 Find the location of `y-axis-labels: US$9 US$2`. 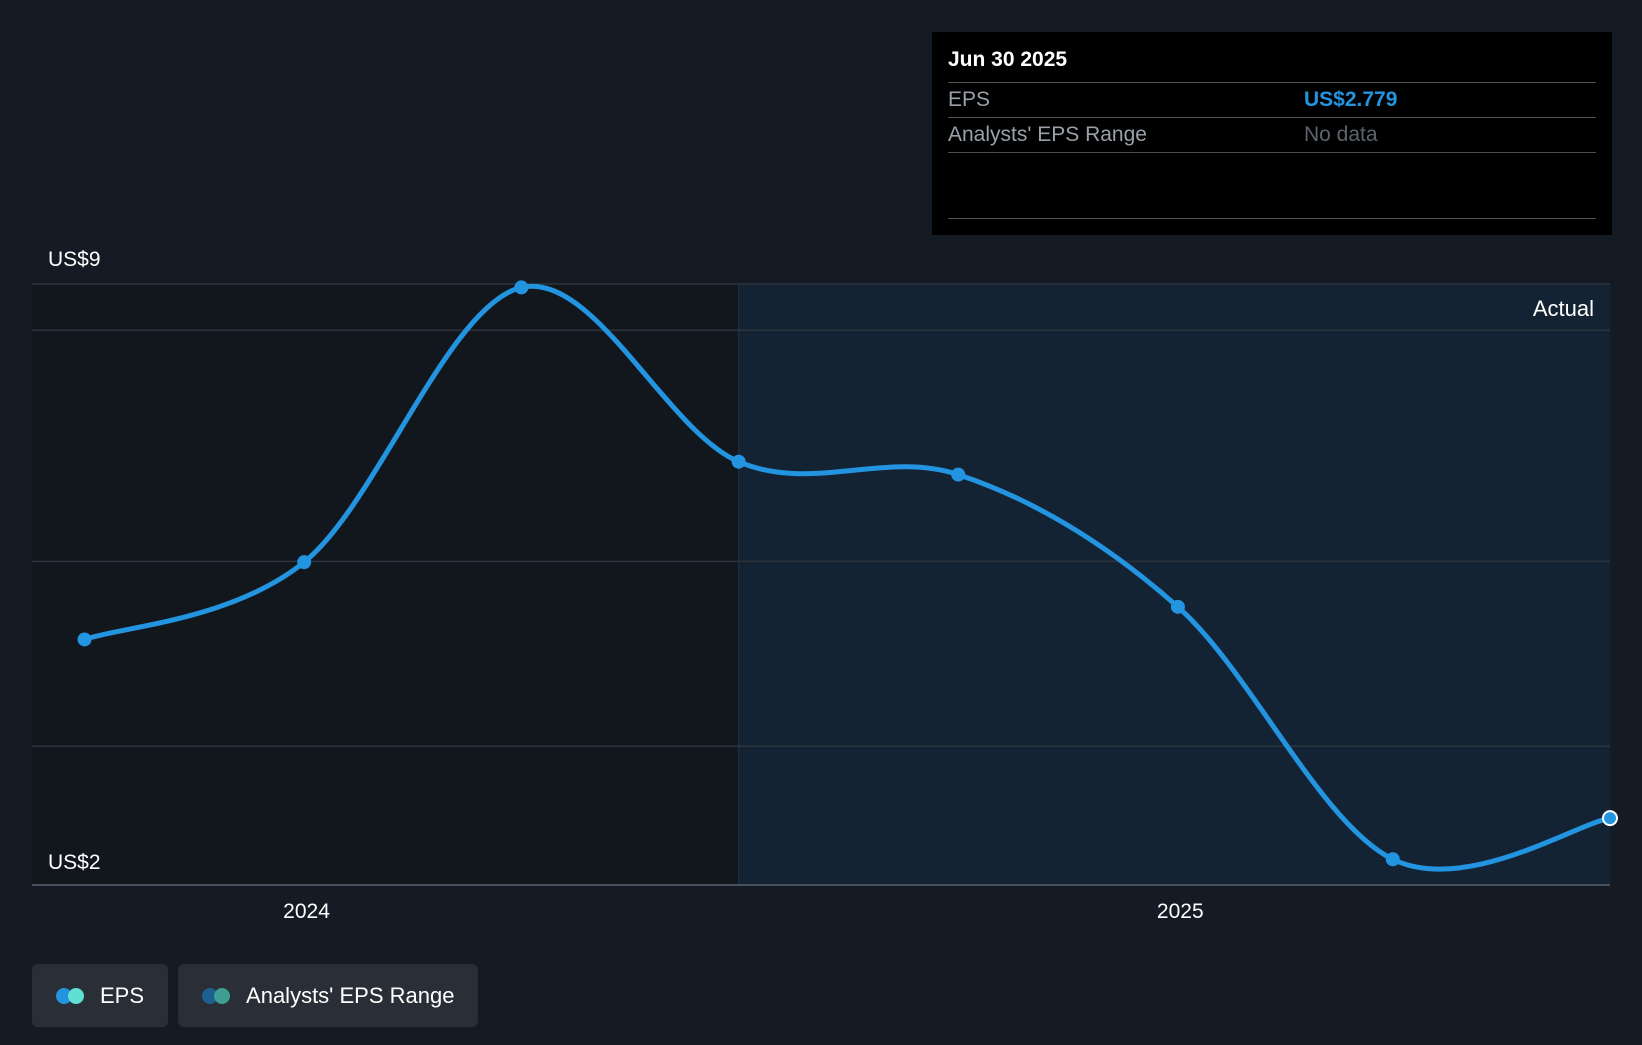

y-axis-labels: US$9 US$2 is located at coordinates (74, 561).